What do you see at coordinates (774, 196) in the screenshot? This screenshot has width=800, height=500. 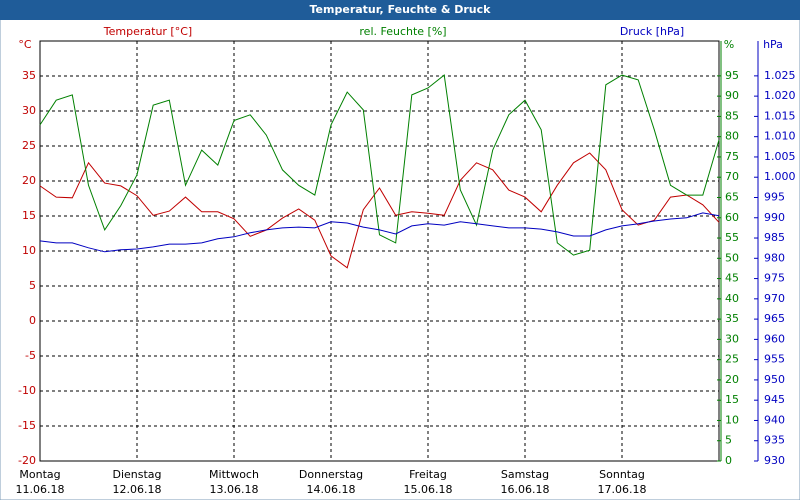 I see `y3-tick-label: 995` at bounding box center [774, 196].